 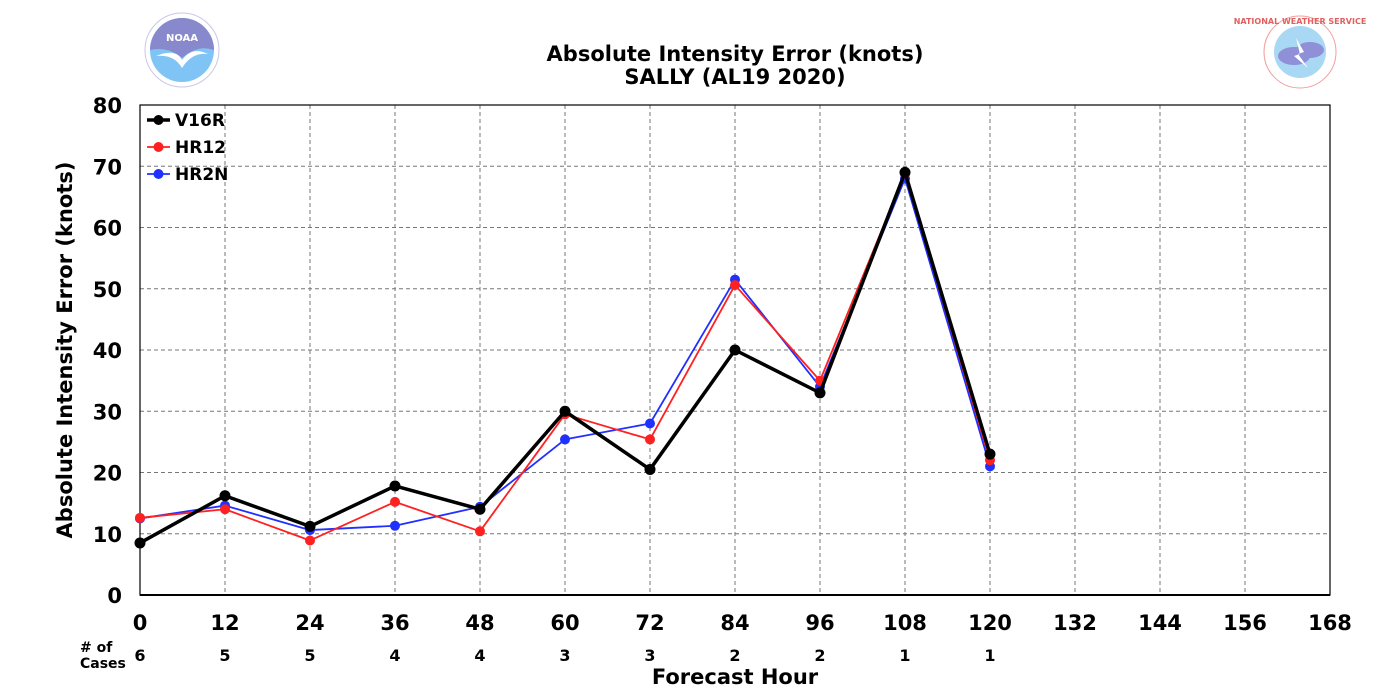 I want to click on y-tick-label: 30, so click(x=107, y=412).